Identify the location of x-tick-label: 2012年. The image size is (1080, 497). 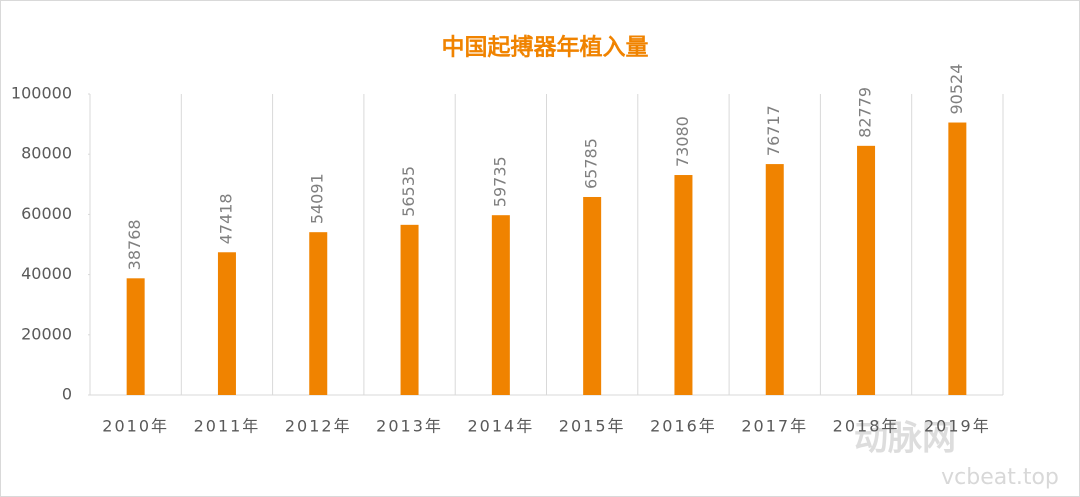
(318, 426).